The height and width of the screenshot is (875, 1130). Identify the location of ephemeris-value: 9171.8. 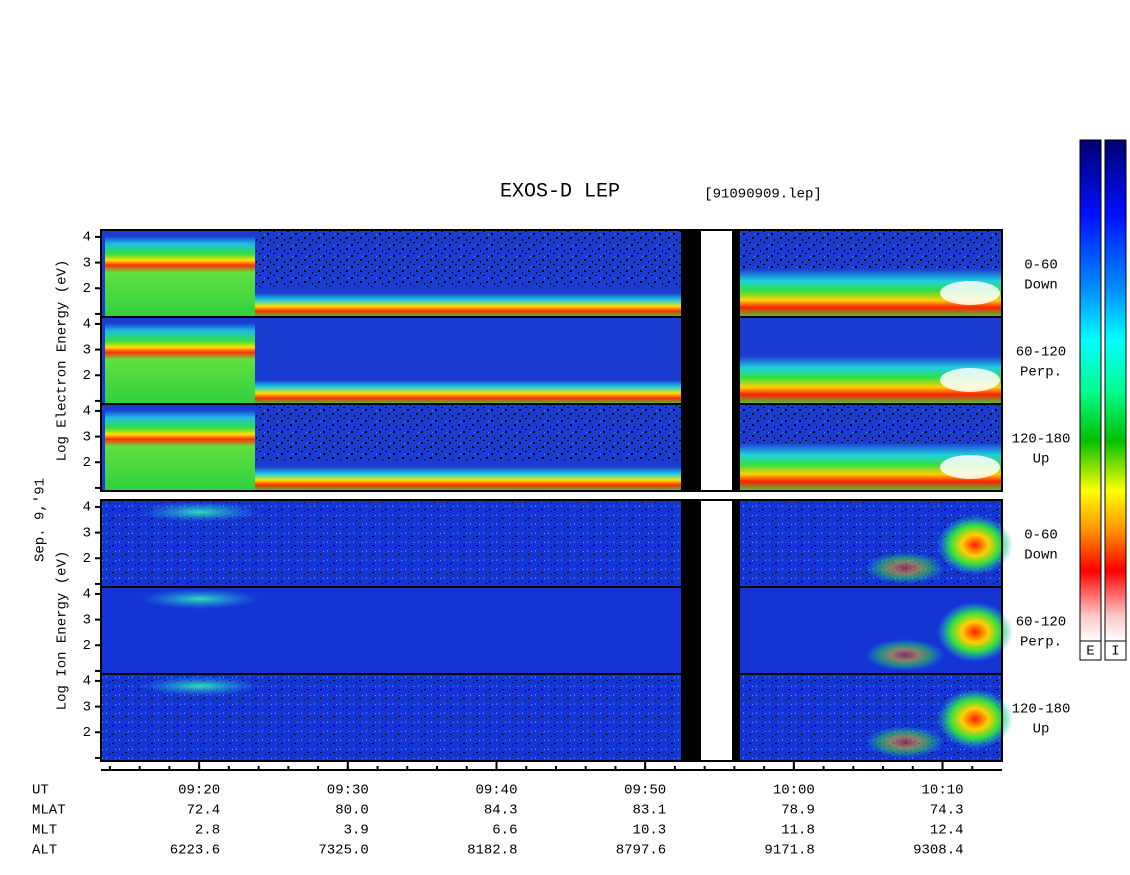
(789, 851).